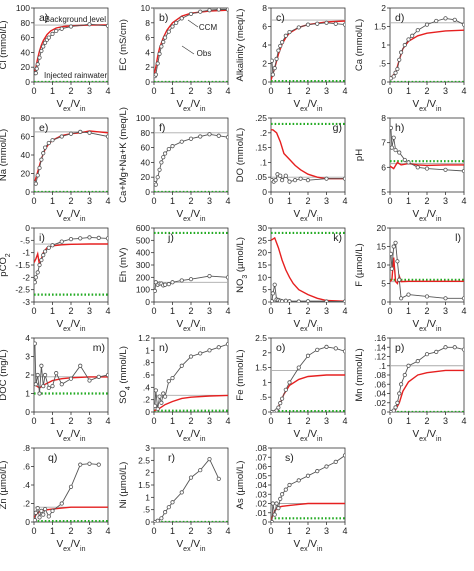 This screenshot has width=474, height=571. What do you see at coordinates (143, 118) in the screenshot?
I see `y-tick-label: 100` at bounding box center [143, 118].